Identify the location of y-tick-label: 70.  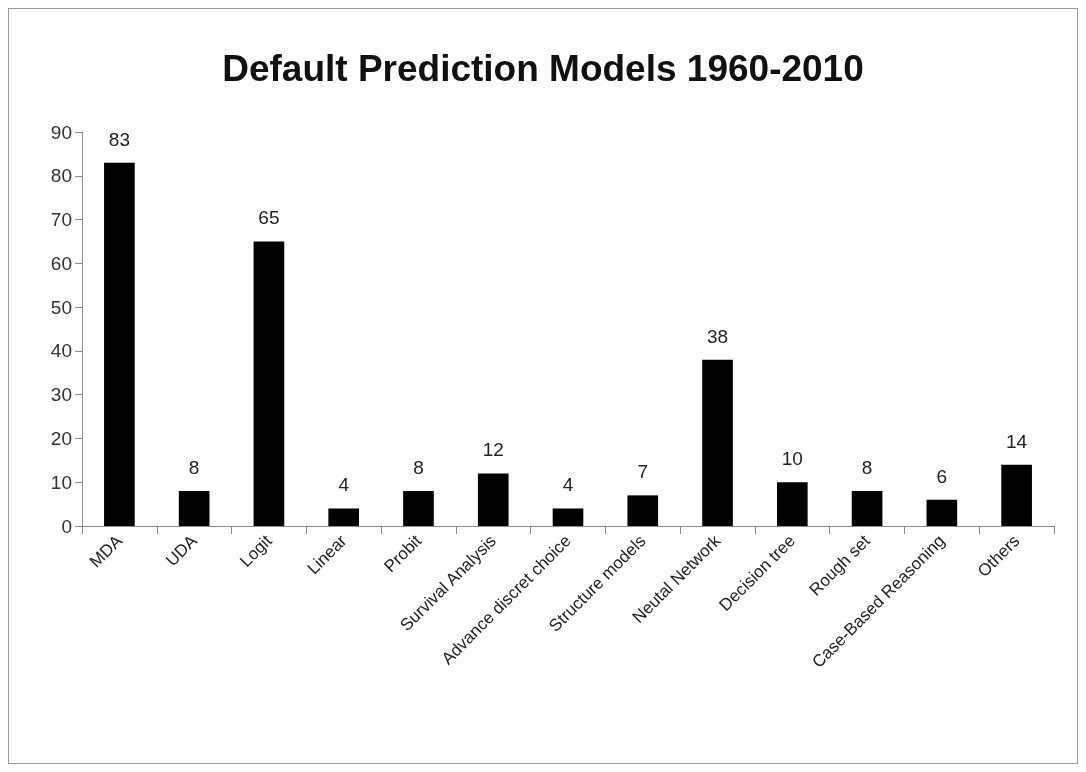
(61, 220).